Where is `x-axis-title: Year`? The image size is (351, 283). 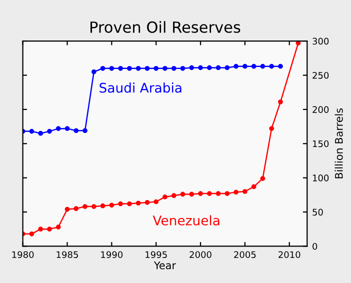
x-axis-title: Year is located at coordinates (165, 266).